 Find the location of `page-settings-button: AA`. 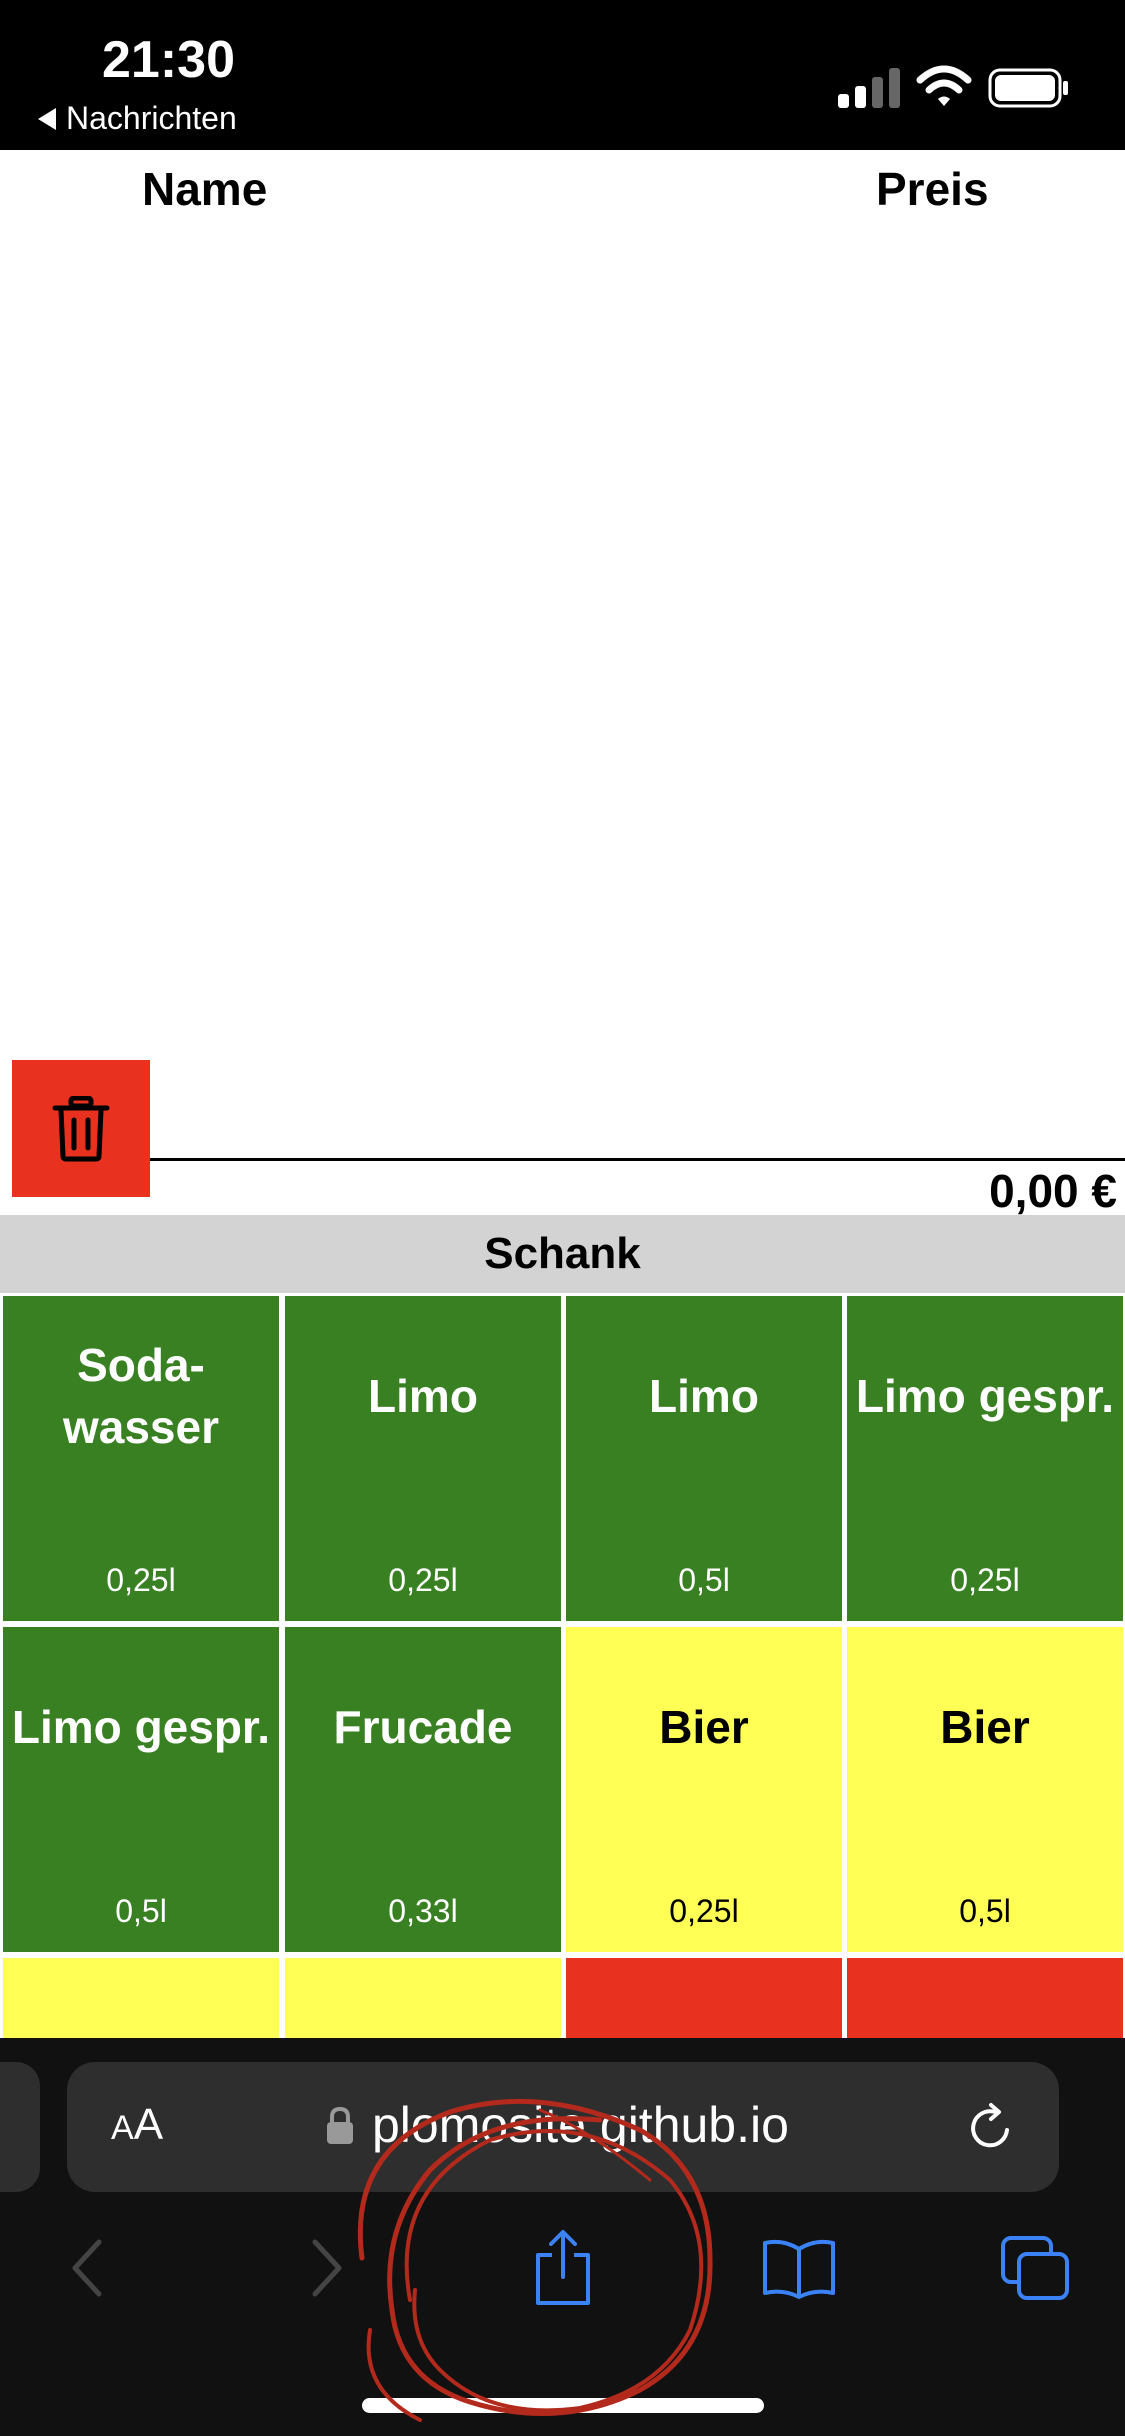

page-settings-button: AA is located at coordinates (137, 2125).